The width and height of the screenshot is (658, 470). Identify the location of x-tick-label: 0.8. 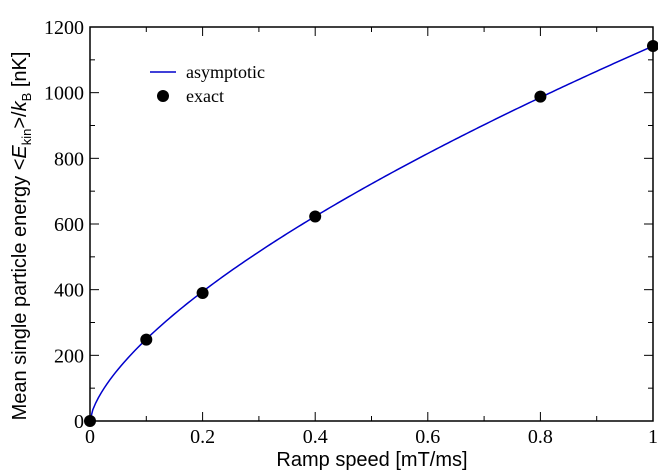
(540, 437).